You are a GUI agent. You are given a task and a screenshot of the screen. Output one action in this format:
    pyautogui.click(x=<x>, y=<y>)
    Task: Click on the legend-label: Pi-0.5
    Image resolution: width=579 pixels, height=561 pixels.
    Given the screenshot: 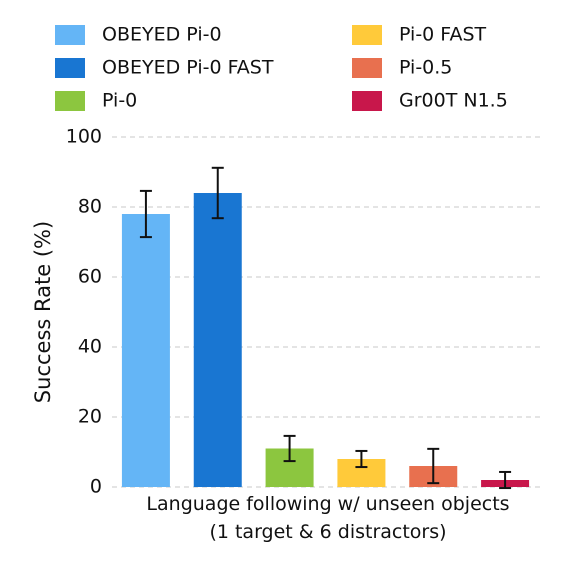 What is the action you would take?
    pyautogui.click(x=425, y=68)
    